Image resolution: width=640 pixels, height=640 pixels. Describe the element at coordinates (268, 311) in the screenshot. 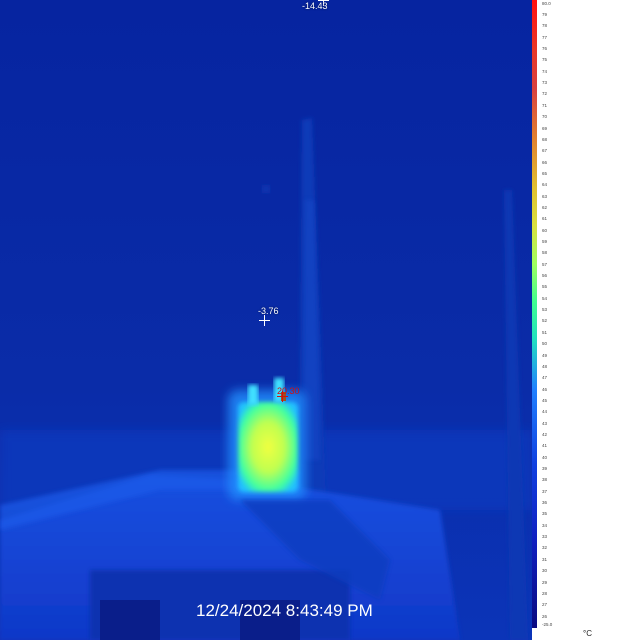

I see `spot-label-neutral: -3.76` at that location.